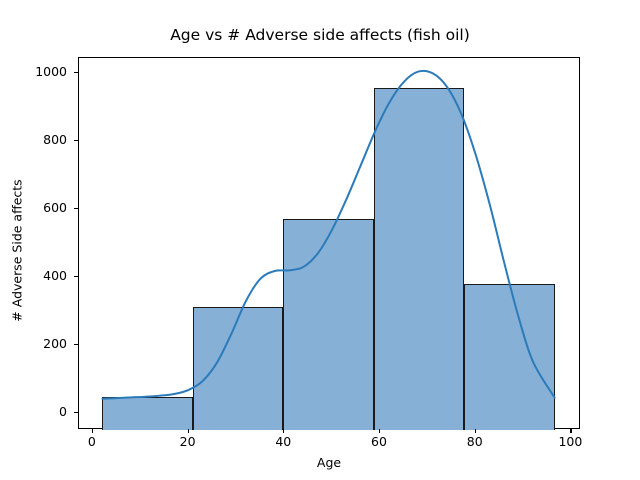  I want to click on y-axis-label: # Adverse Side affects, so click(17, 250).